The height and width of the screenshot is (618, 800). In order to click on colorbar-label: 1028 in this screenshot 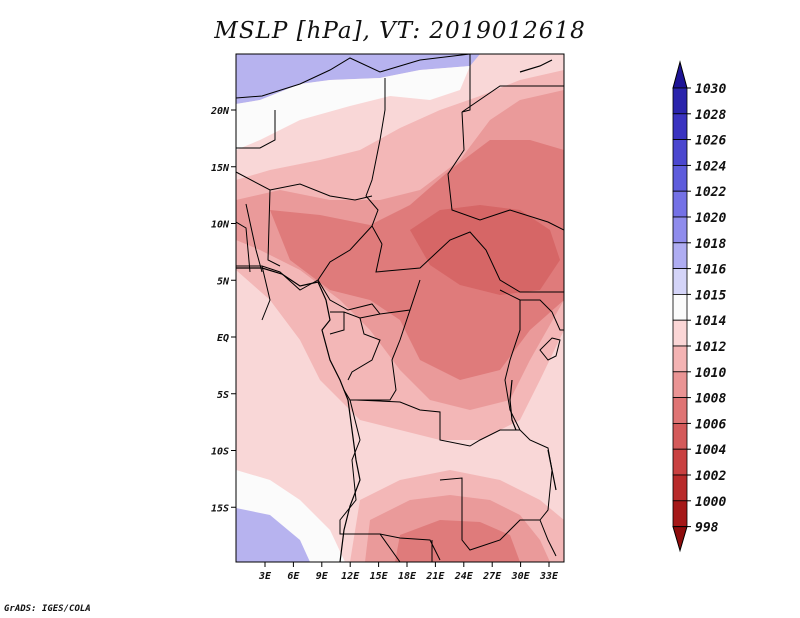, I will do `click(710, 115)`.